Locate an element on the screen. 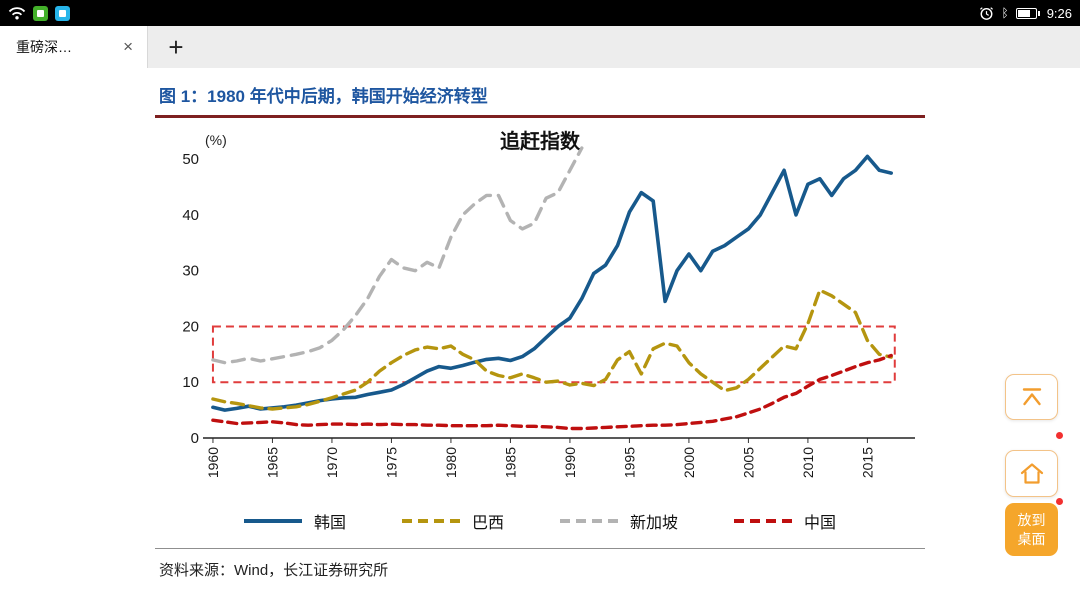 The image size is (1080, 589). title-underline is located at coordinates (540, 116).